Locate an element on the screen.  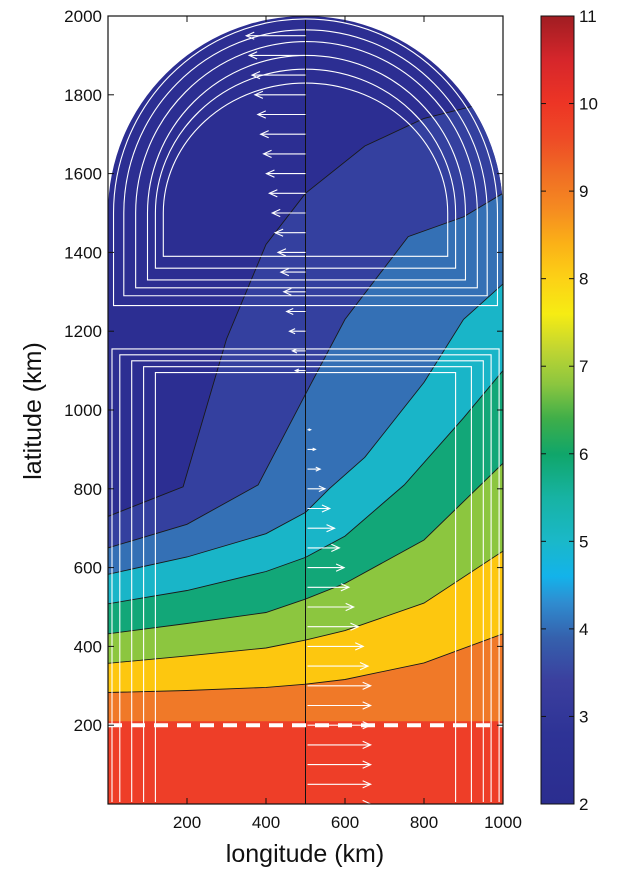
x-tick-label: 600 is located at coordinates (345, 822).